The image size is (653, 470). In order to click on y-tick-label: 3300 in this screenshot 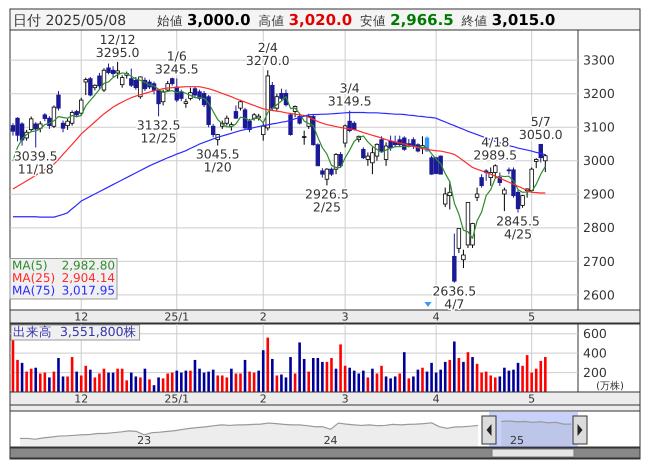, I will do `click(599, 60)`.